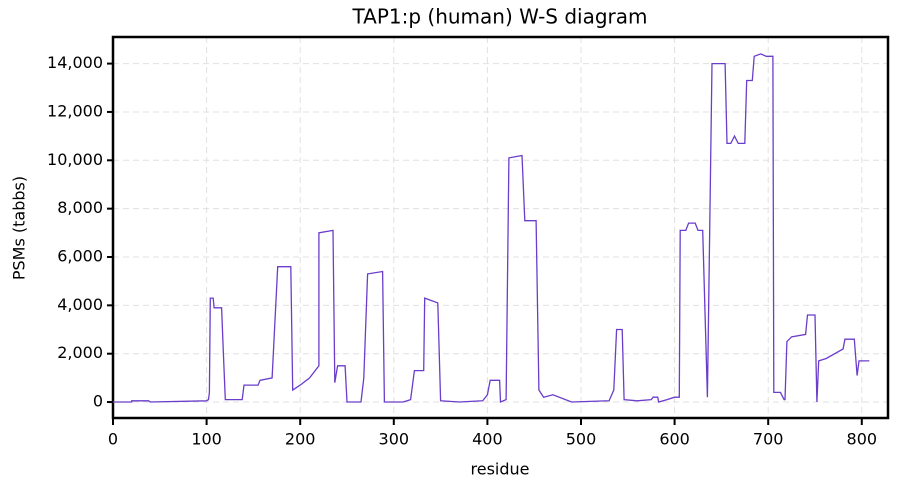  Describe the element at coordinates (113, 439) in the screenshot. I see `x-tick-label: 0` at that location.